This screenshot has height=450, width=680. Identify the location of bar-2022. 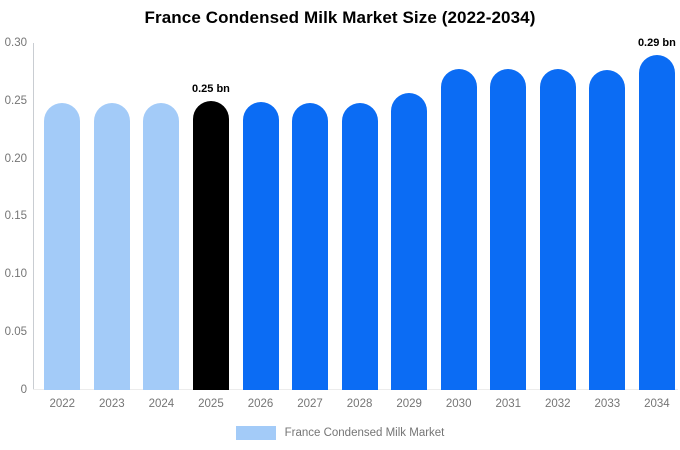
(62, 246).